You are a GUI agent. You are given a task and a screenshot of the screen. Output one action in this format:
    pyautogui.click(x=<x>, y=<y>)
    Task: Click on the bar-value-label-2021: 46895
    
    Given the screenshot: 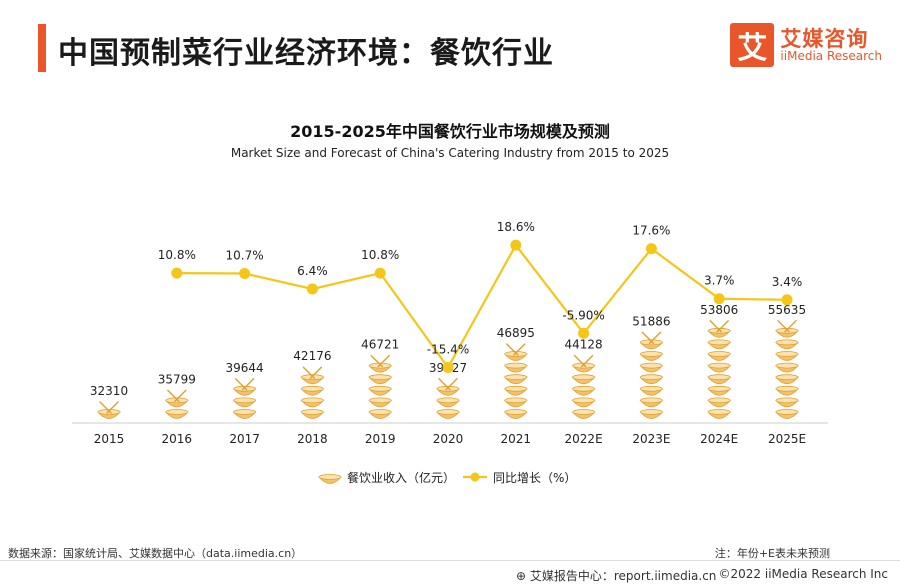 What is the action you would take?
    pyautogui.click(x=516, y=333)
    